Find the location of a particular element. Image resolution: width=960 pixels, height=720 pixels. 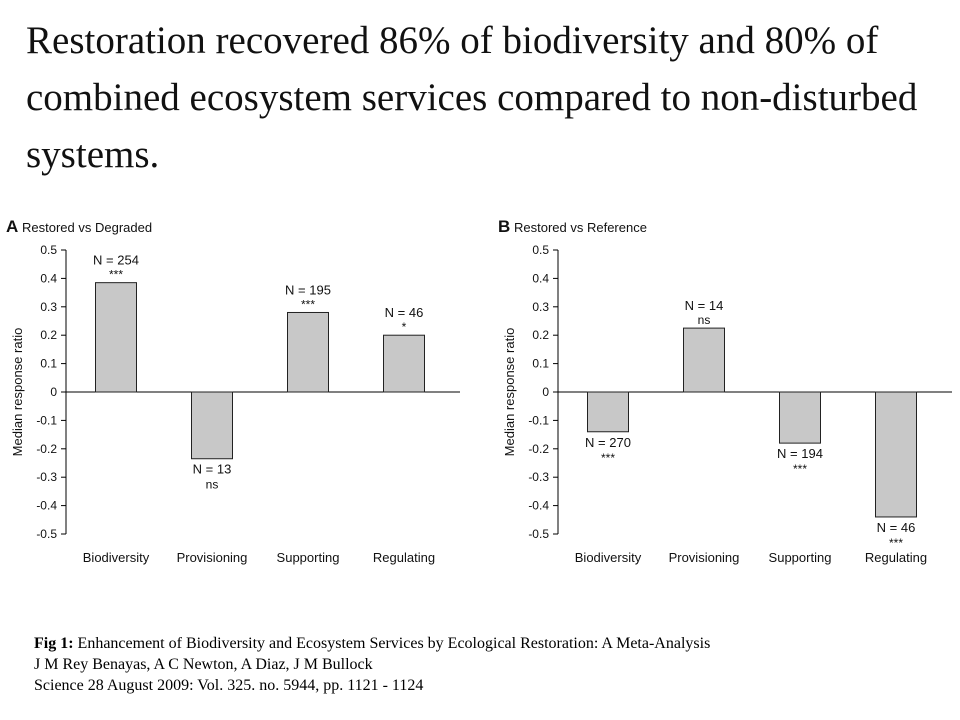

bar-n-label: N = 194 is located at coordinates (800, 453).